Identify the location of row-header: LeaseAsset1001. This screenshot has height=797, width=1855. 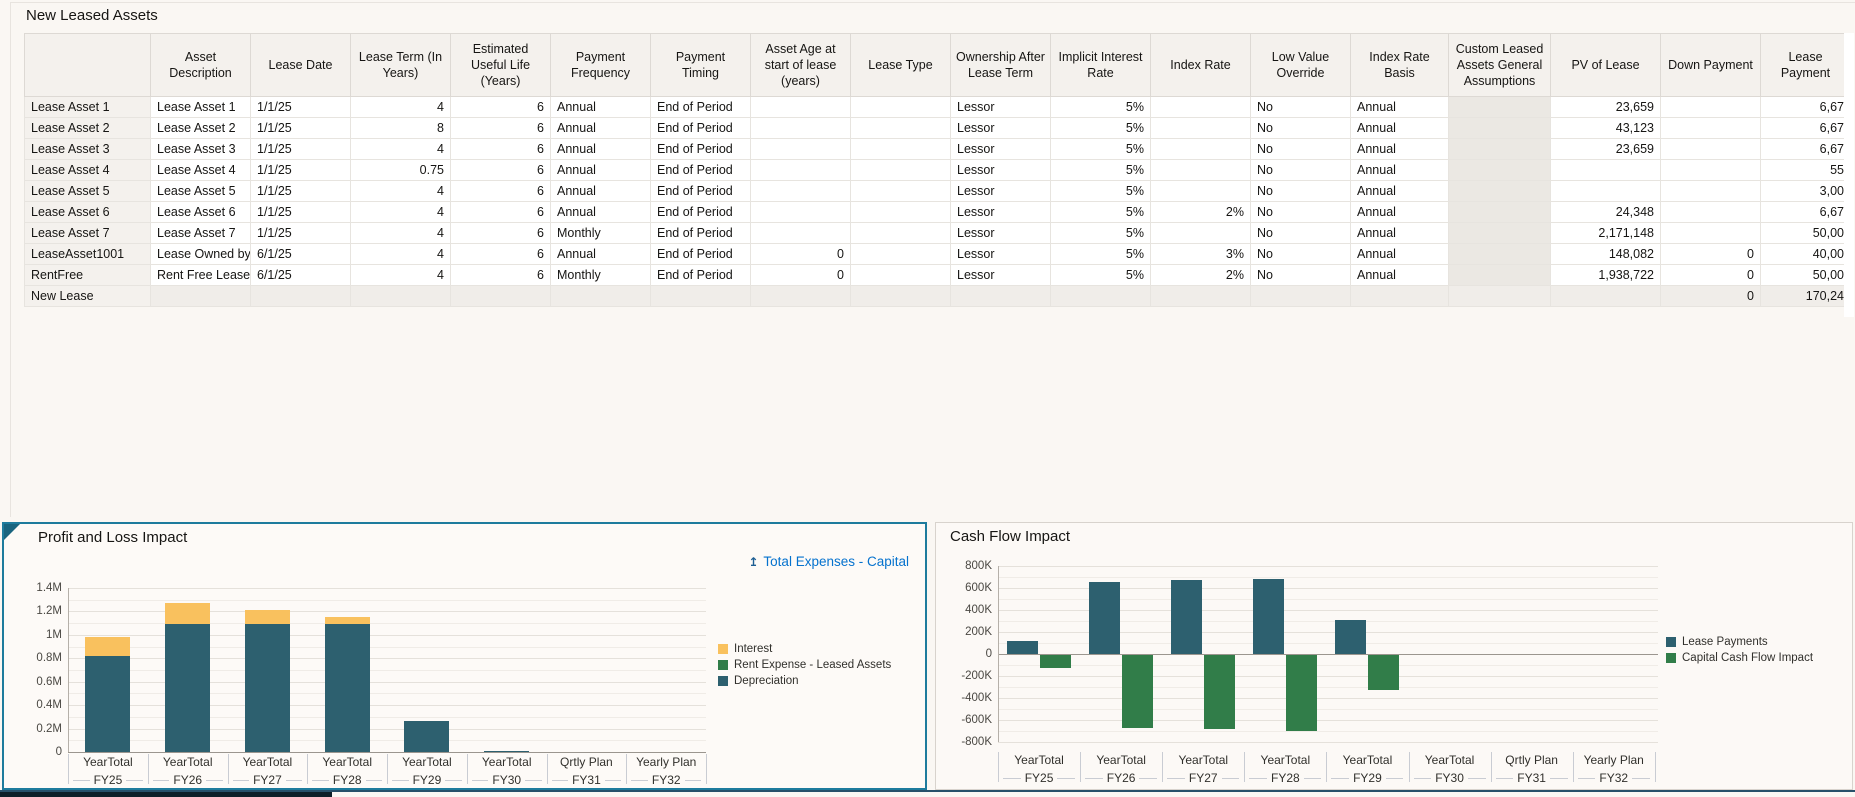
(87, 254).